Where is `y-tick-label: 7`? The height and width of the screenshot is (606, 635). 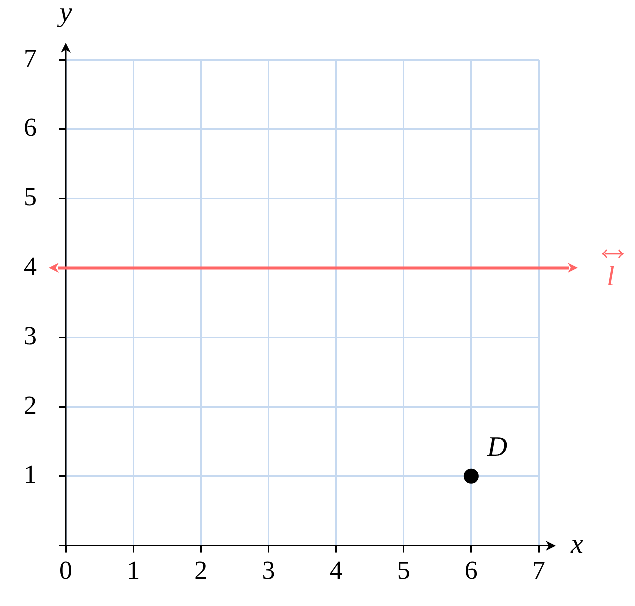 y-tick-label: 7 is located at coordinates (30, 58).